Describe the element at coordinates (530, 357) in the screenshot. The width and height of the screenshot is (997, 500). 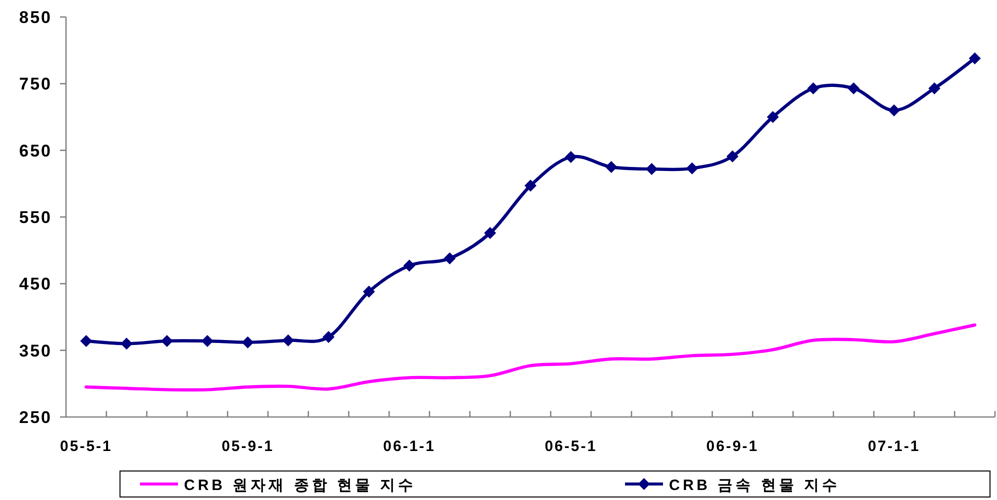
I see `line-series` at that location.